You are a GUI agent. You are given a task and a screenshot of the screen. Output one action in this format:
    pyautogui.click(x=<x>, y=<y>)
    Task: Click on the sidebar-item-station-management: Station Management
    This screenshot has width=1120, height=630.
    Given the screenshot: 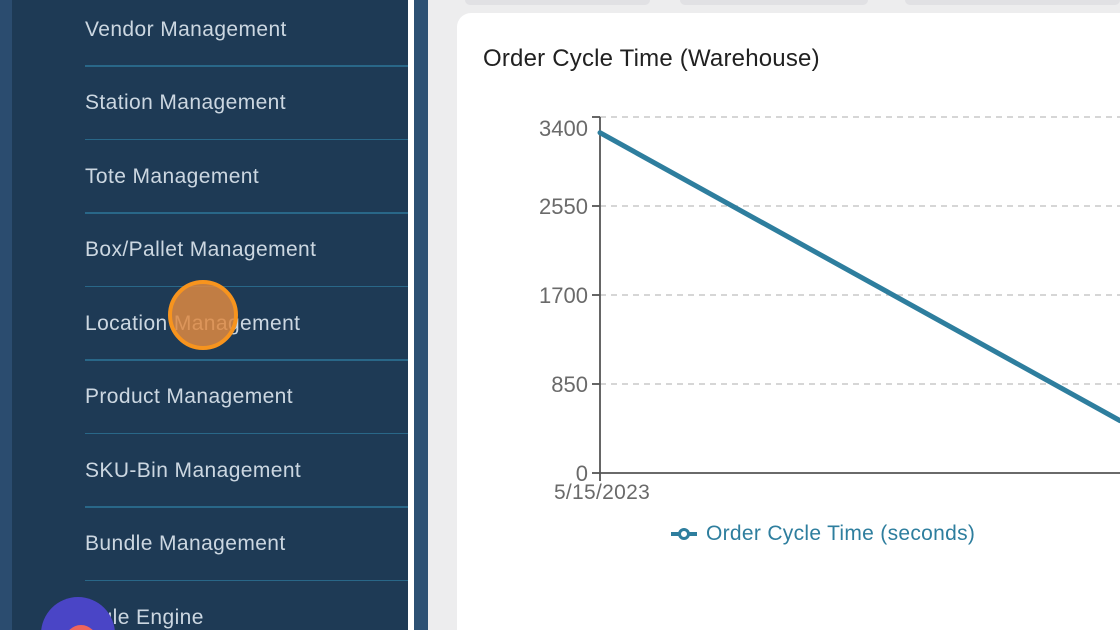 What is the action you would take?
    pyautogui.click(x=210, y=103)
    